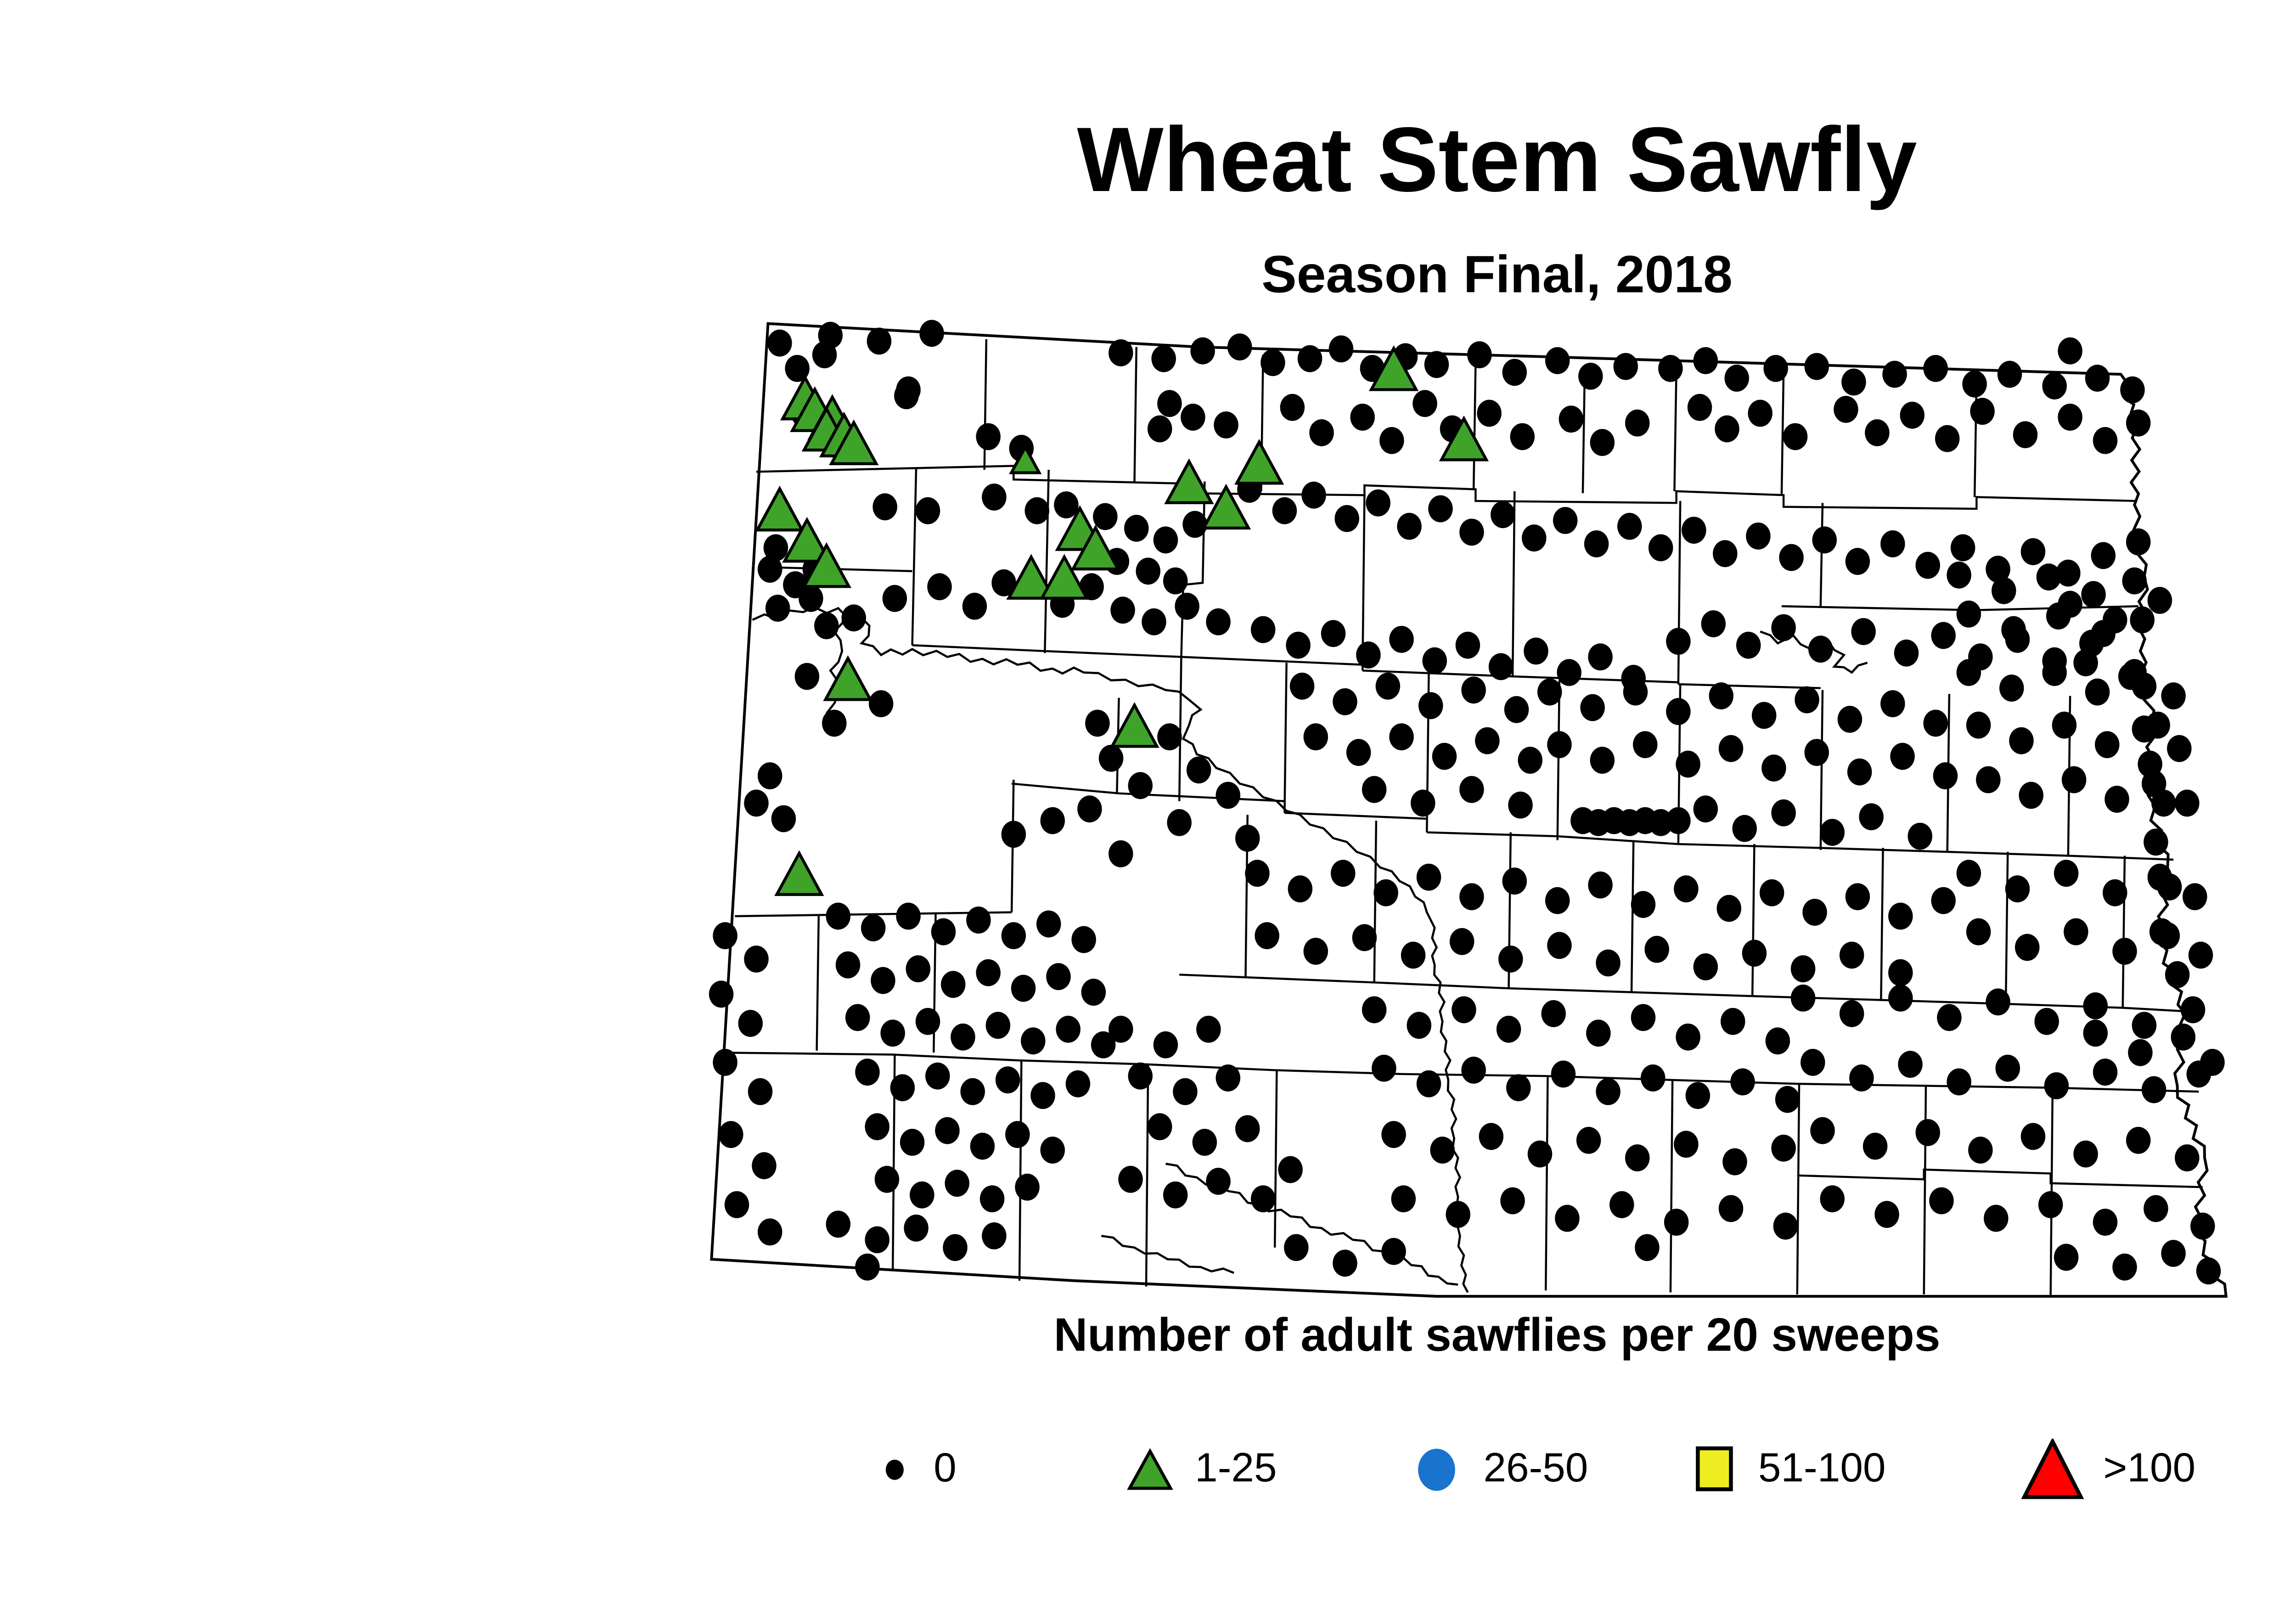 This screenshot has height=1610, width=2296. Describe the element at coordinates (1150, 1469) in the screenshot. I see `triangle-icon` at that location.